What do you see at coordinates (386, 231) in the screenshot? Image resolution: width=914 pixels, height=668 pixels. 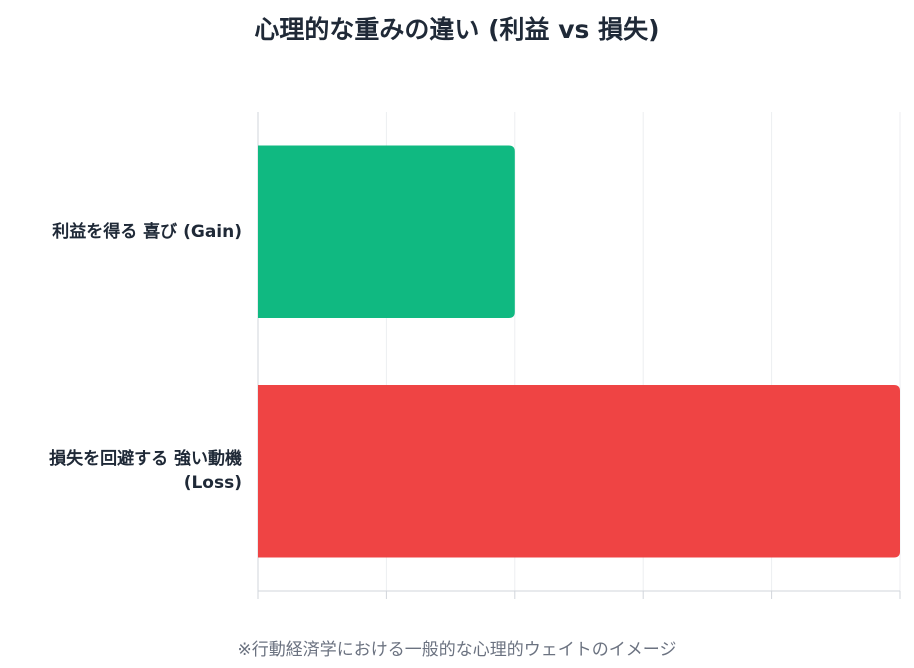 I see `bar-gain` at bounding box center [386, 231].